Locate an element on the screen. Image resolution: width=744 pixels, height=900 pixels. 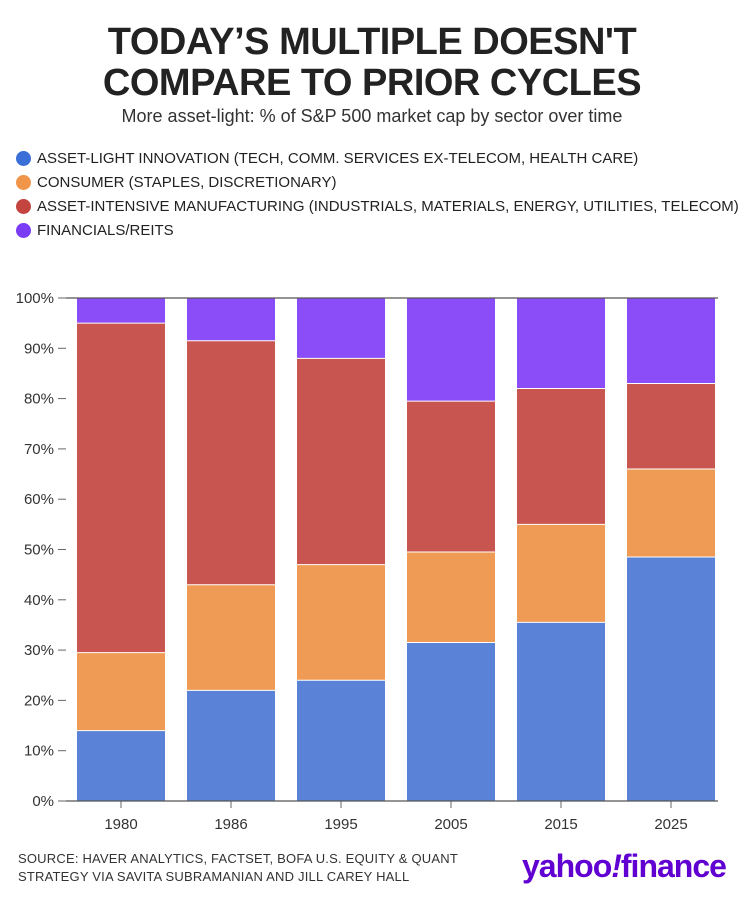
y-tick-label: 60% is located at coordinates (39, 499).